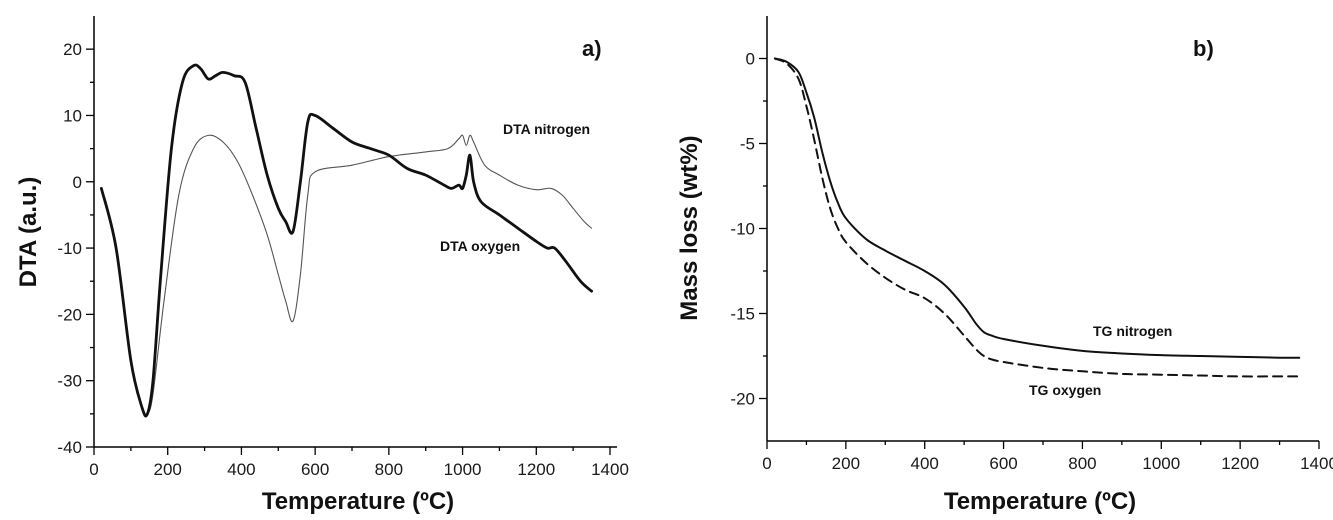 This screenshot has width=1333, height=520. What do you see at coordinates (315, 469) in the screenshot?
I see `dta-x-tick-label: 600` at bounding box center [315, 469].